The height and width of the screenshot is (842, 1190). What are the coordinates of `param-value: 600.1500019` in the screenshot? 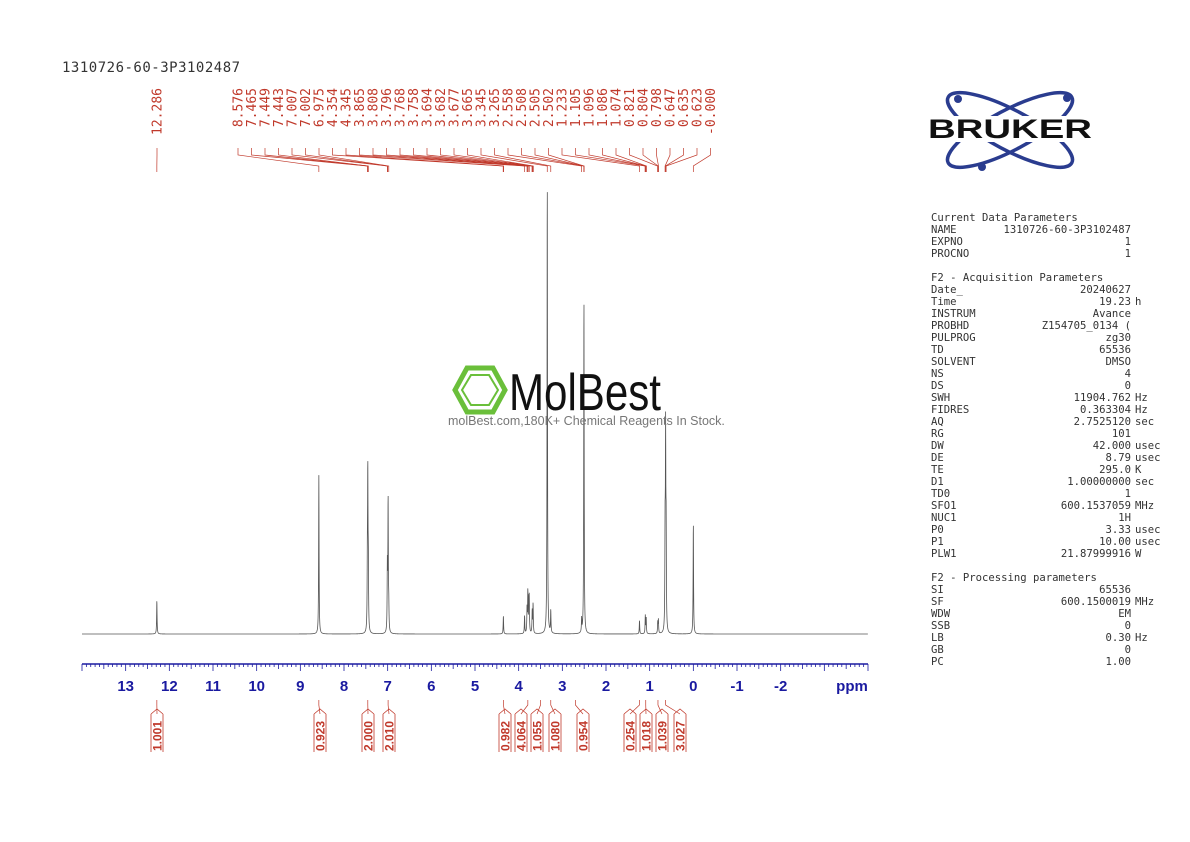 It's located at (1095, 602).